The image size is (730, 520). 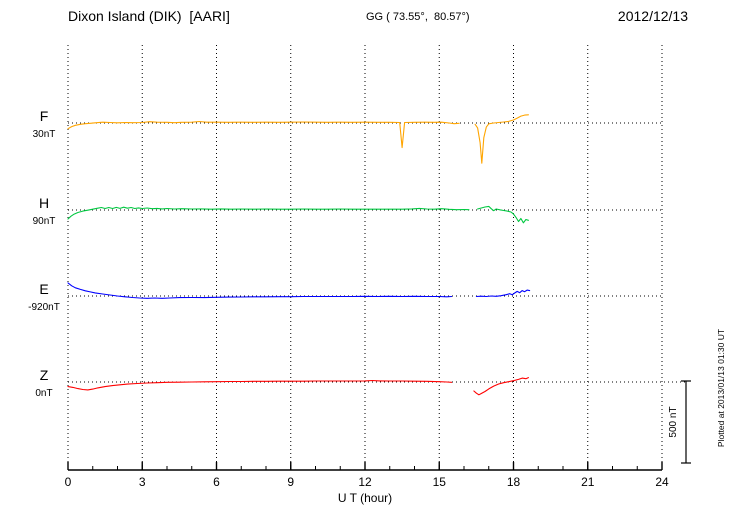 I want to click on x-tick-label: 0, so click(x=68, y=482).